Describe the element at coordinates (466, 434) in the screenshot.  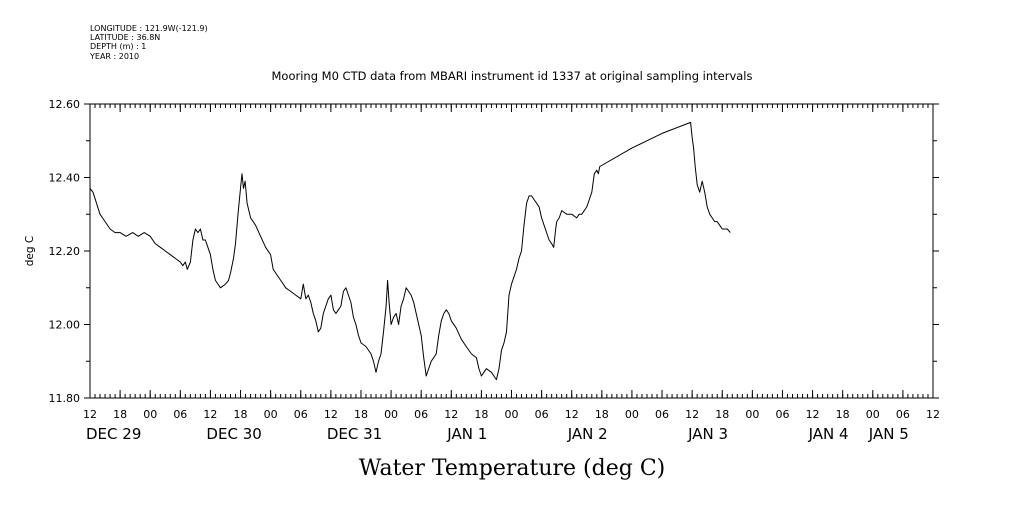
I see `x-day-label: JAN 1` at that location.